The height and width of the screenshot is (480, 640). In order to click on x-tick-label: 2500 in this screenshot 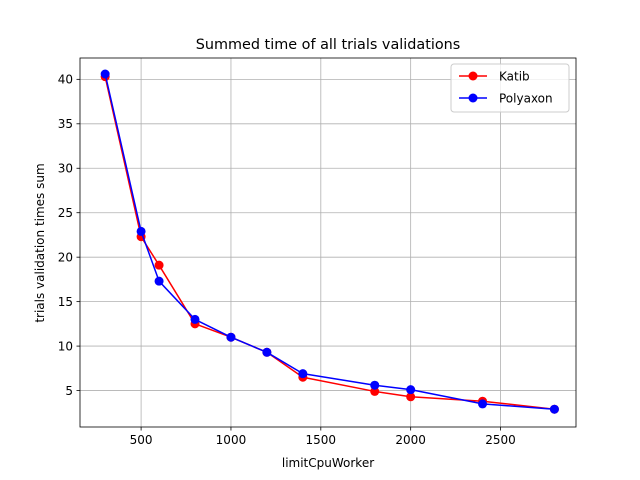, I will do `click(500, 440)`.